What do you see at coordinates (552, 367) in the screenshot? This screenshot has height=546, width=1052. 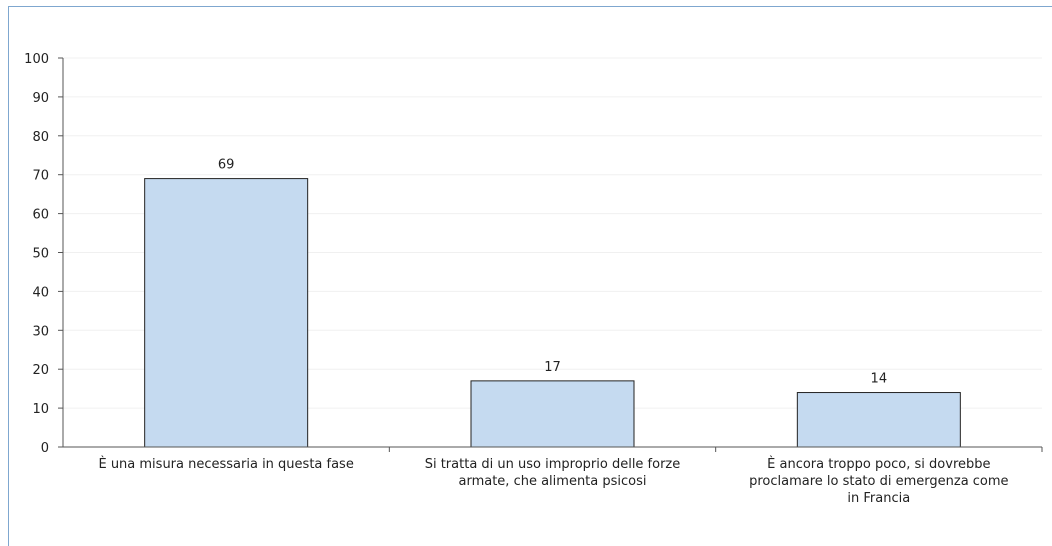 I see `data-label: 17` at bounding box center [552, 367].